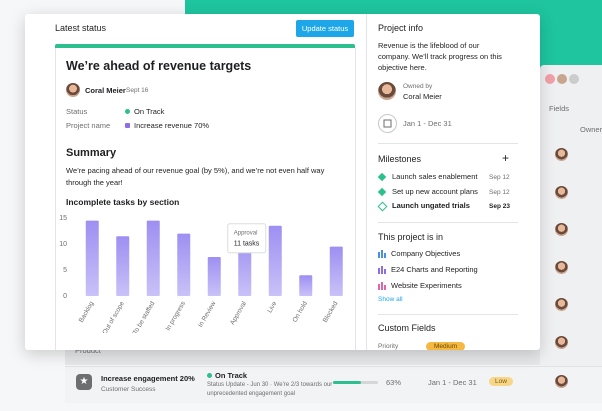 The width and height of the screenshot is (602, 411). What do you see at coordinates (427, 123) in the screenshot?
I see `dates: Jan 1 - Dec 31` at bounding box center [427, 123].